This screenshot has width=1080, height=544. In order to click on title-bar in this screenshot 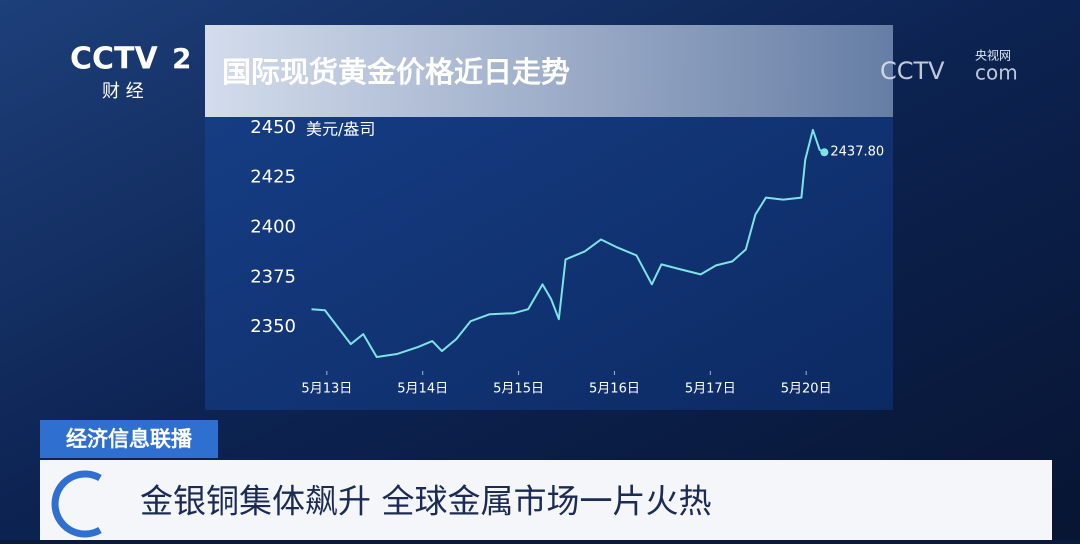, I will do `click(549, 71)`.